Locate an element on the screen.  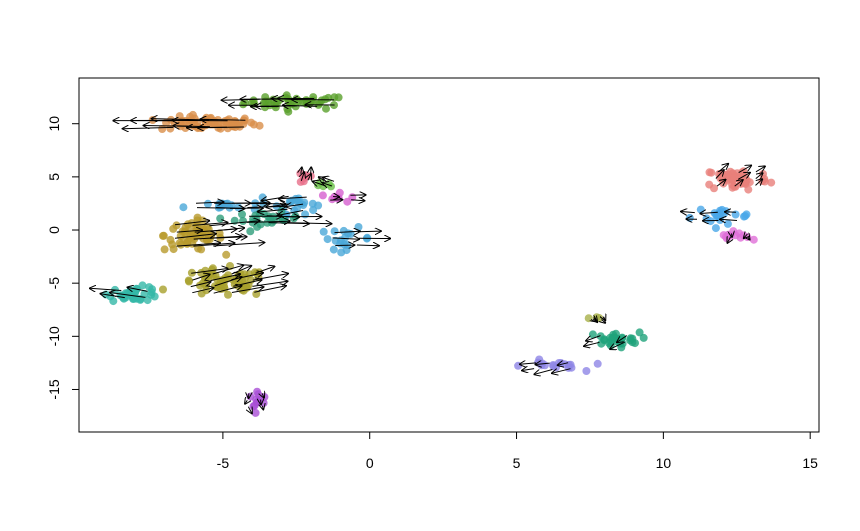
y-axis: 10 5 0 -5 -10 -15 is located at coordinates (63, 258).